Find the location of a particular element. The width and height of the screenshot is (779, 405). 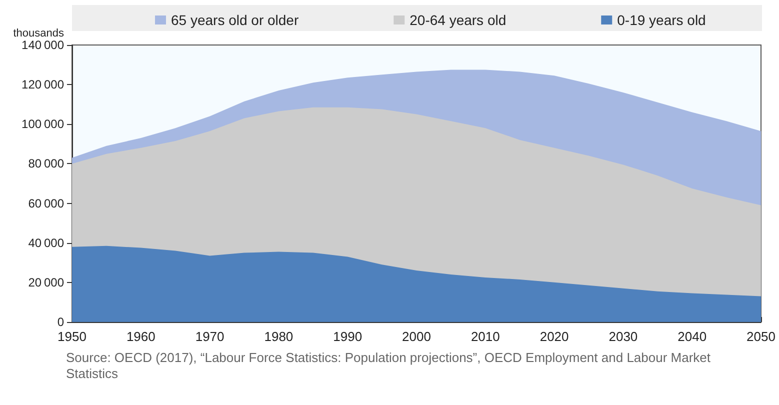

x-tick-label: 2030 is located at coordinates (623, 336).